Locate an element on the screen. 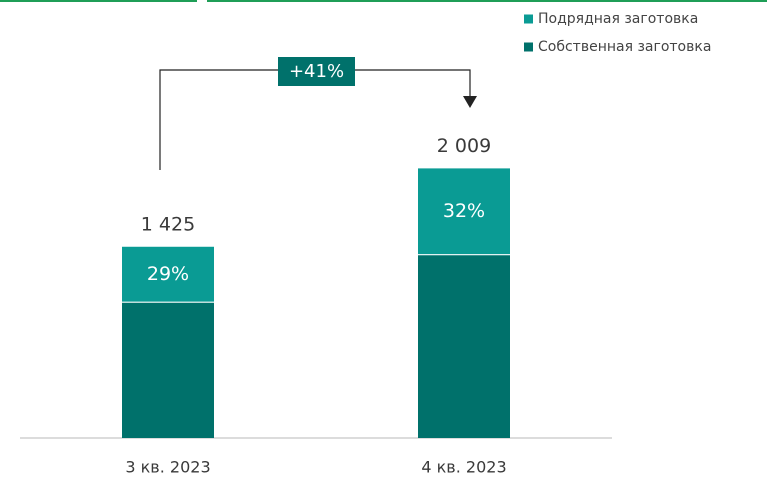 The height and width of the screenshot is (478, 767). legend-label: Собственная заготовка is located at coordinates (624, 47).